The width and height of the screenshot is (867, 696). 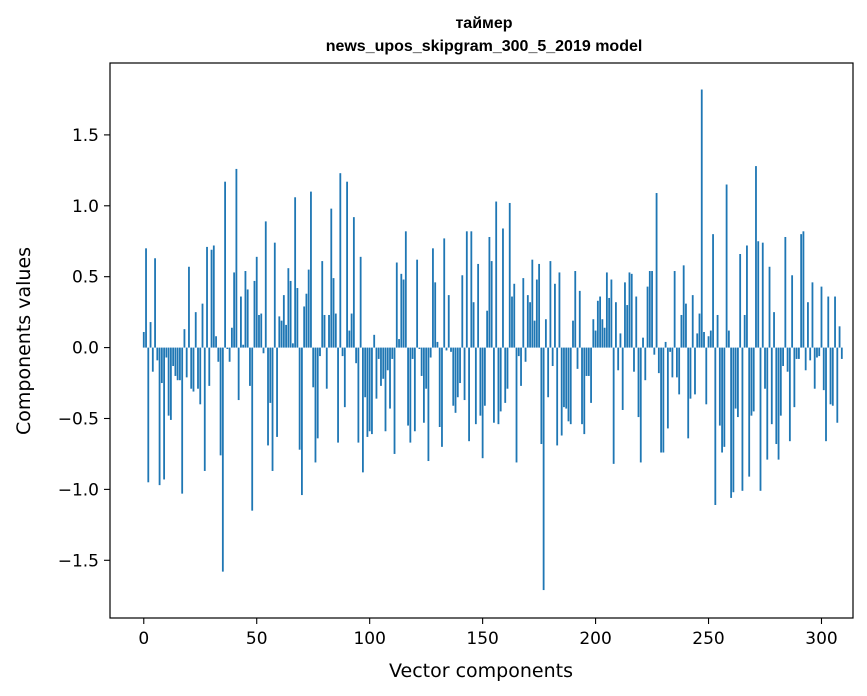 I want to click on x-tick-label: 200, so click(x=595, y=639).